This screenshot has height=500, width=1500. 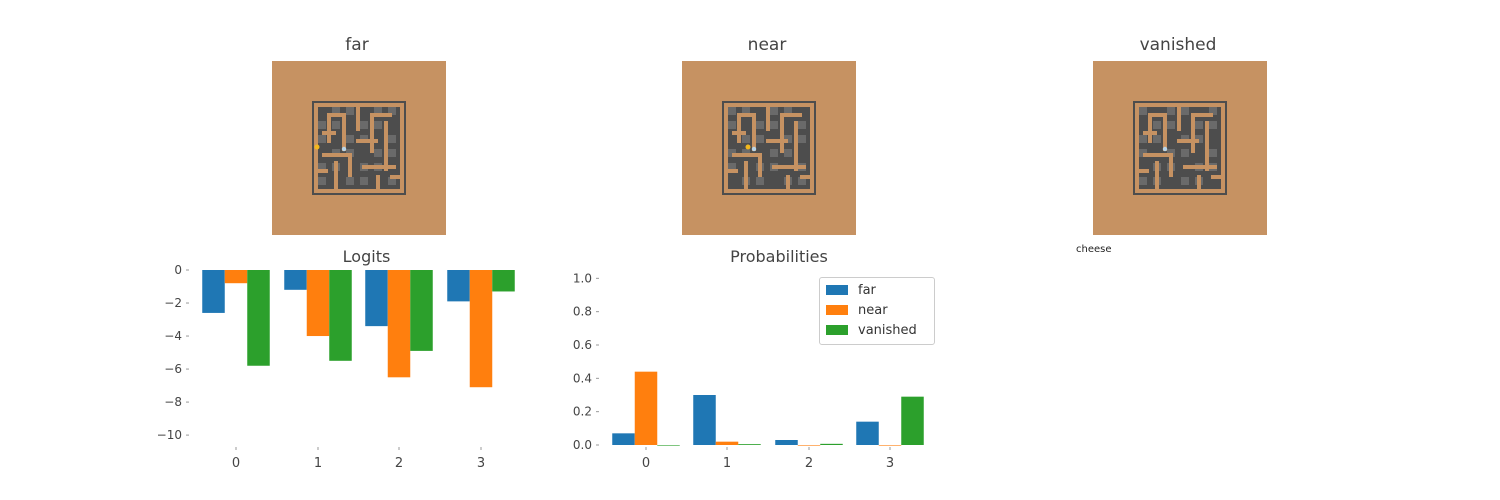 I want to click on y-tick-label: 0.6, so click(x=582, y=345).